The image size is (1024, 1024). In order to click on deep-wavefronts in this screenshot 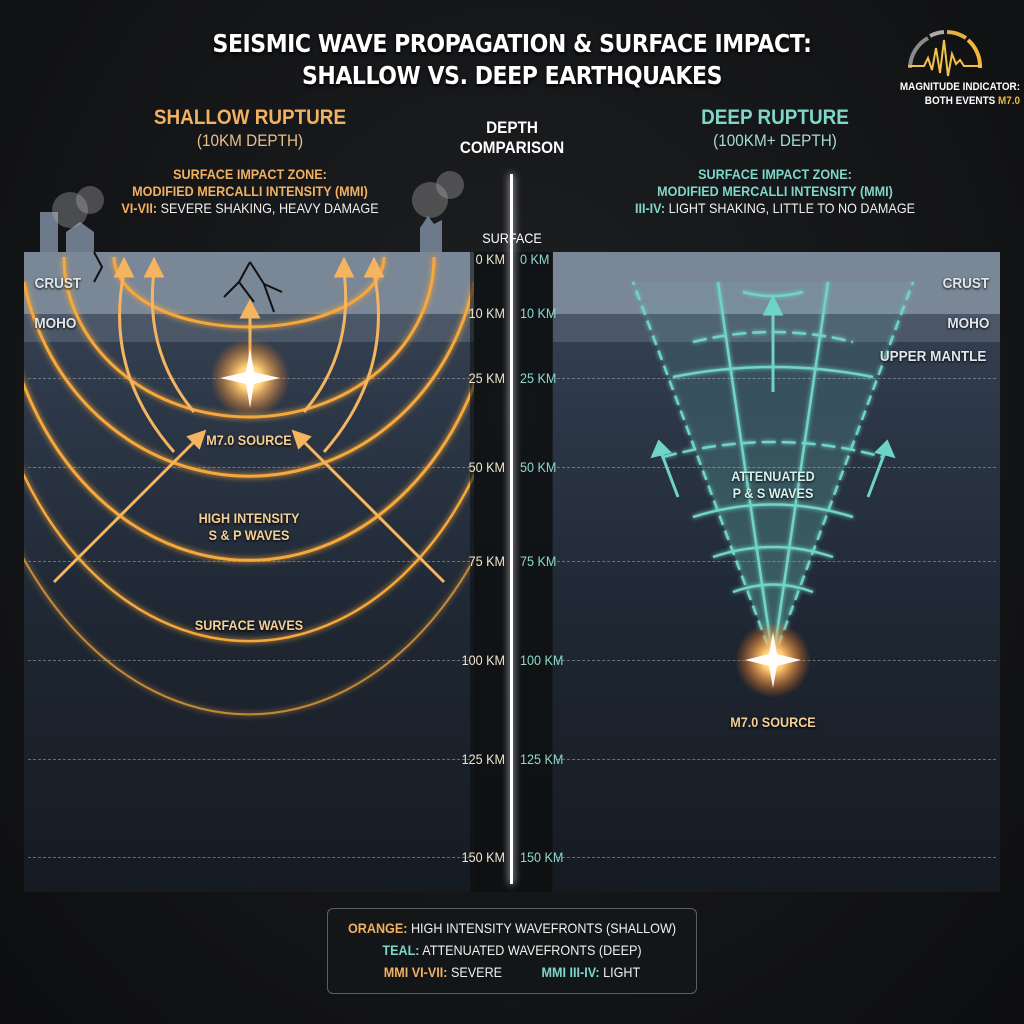, I will do `click(773, 489)`.